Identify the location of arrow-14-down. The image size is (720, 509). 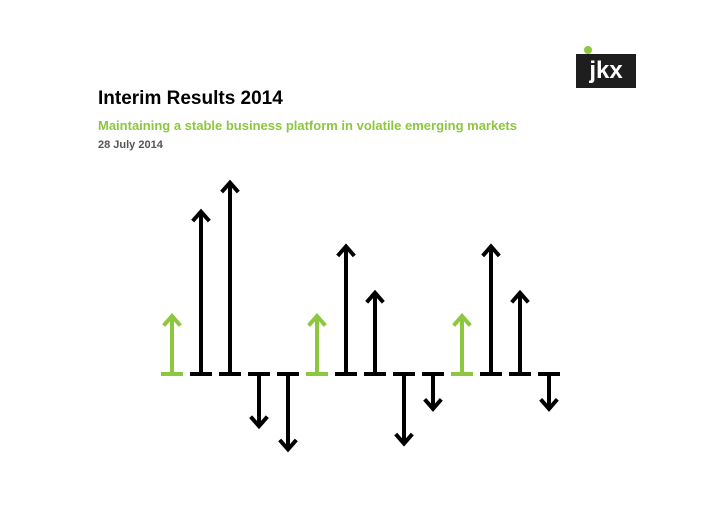
(549, 392).